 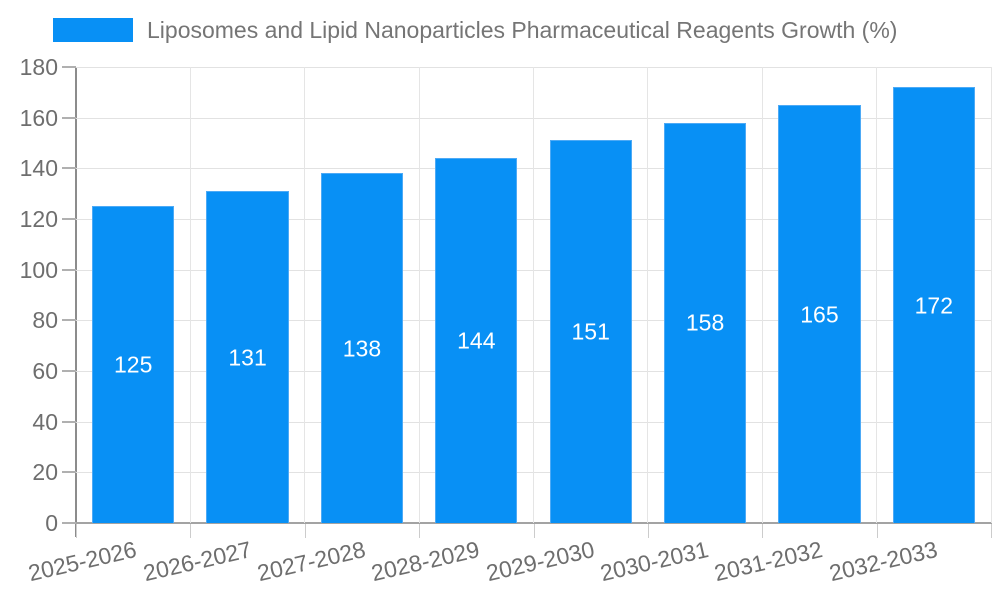 I want to click on bar: 151, so click(x=590, y=331).